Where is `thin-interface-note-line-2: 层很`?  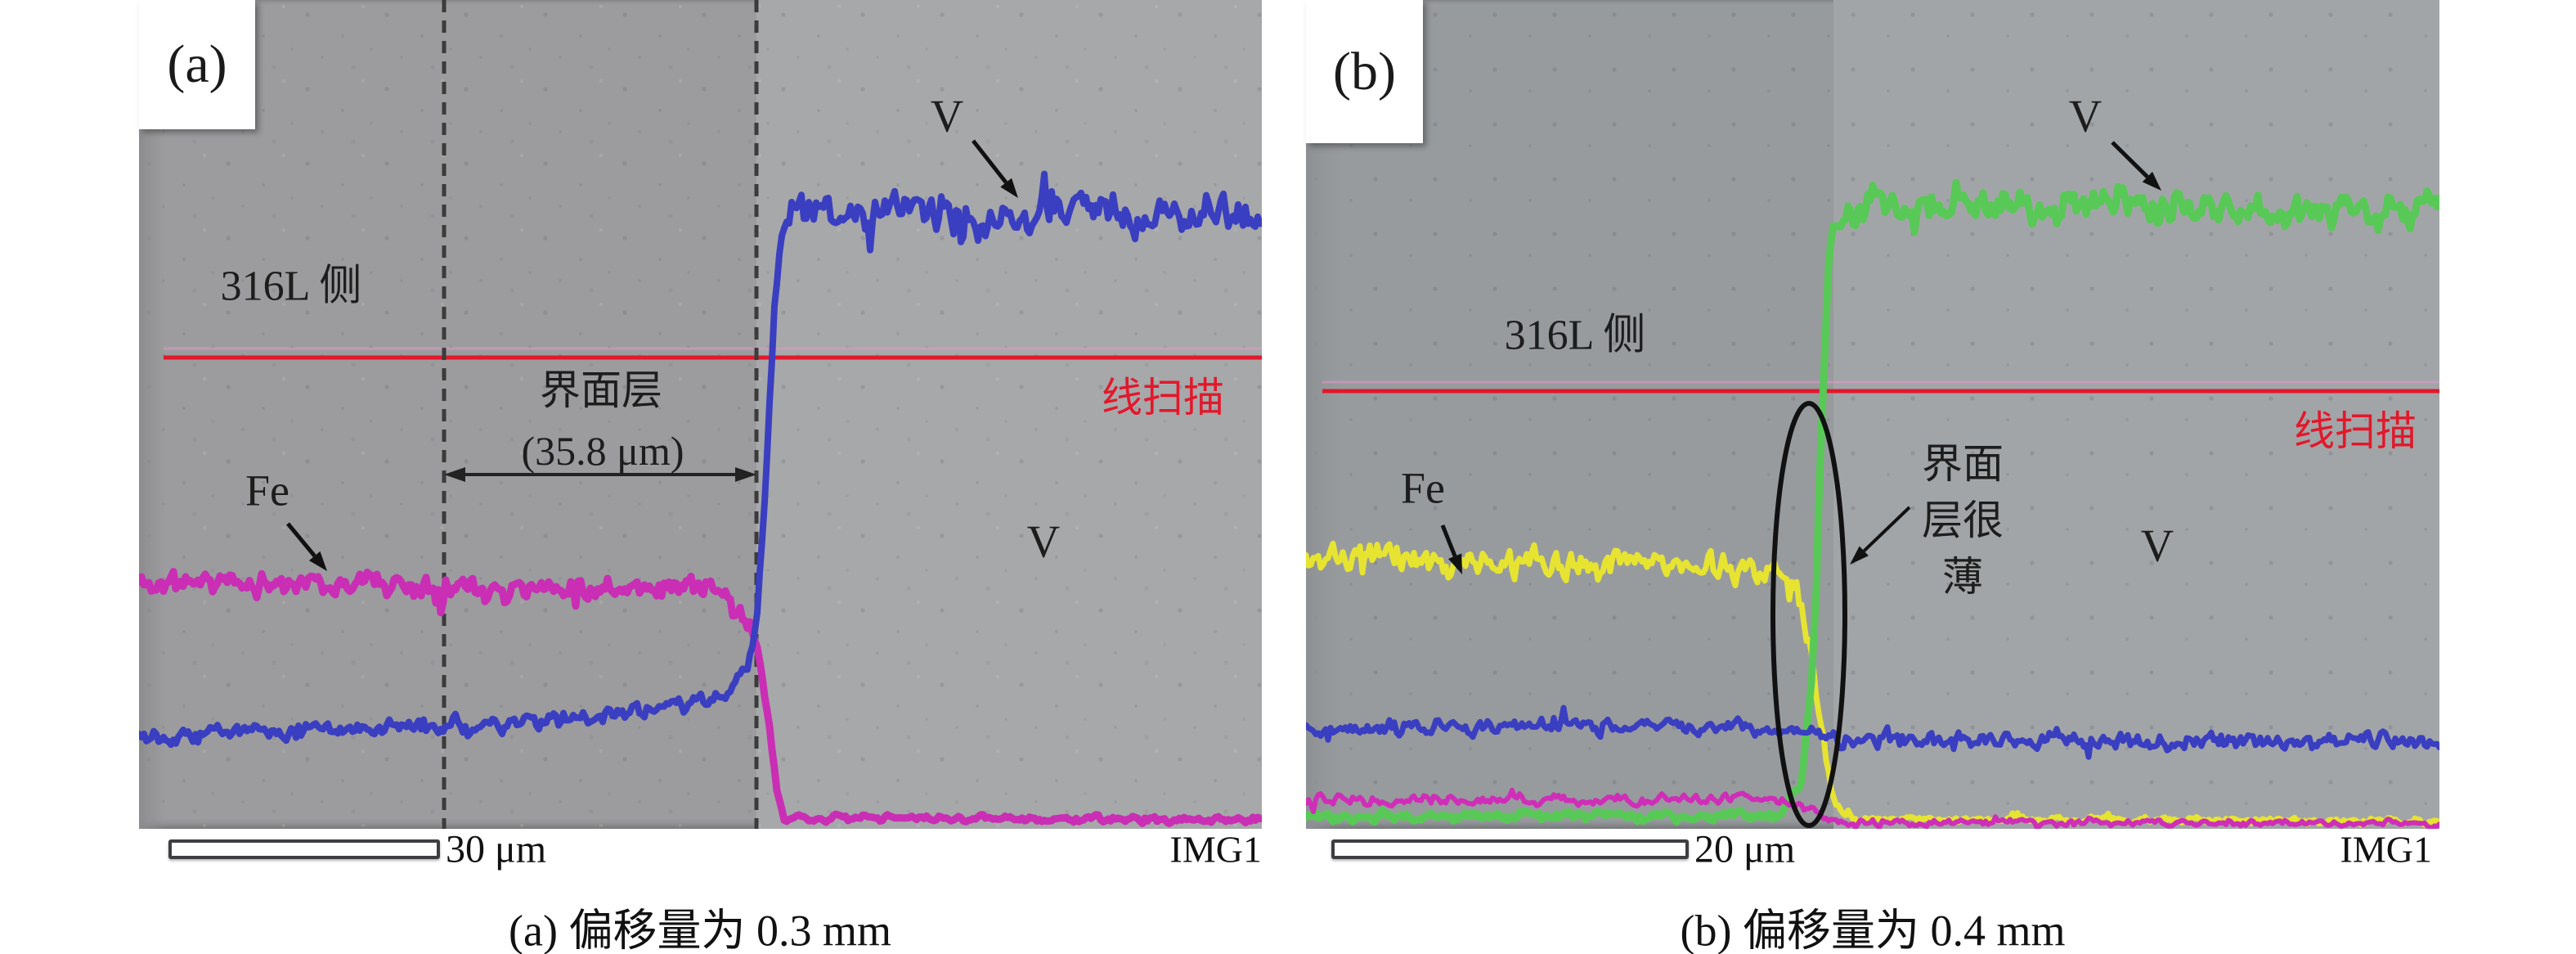 thin-interface-note-line-2: 层很 is located at coordinates (1963, 520).